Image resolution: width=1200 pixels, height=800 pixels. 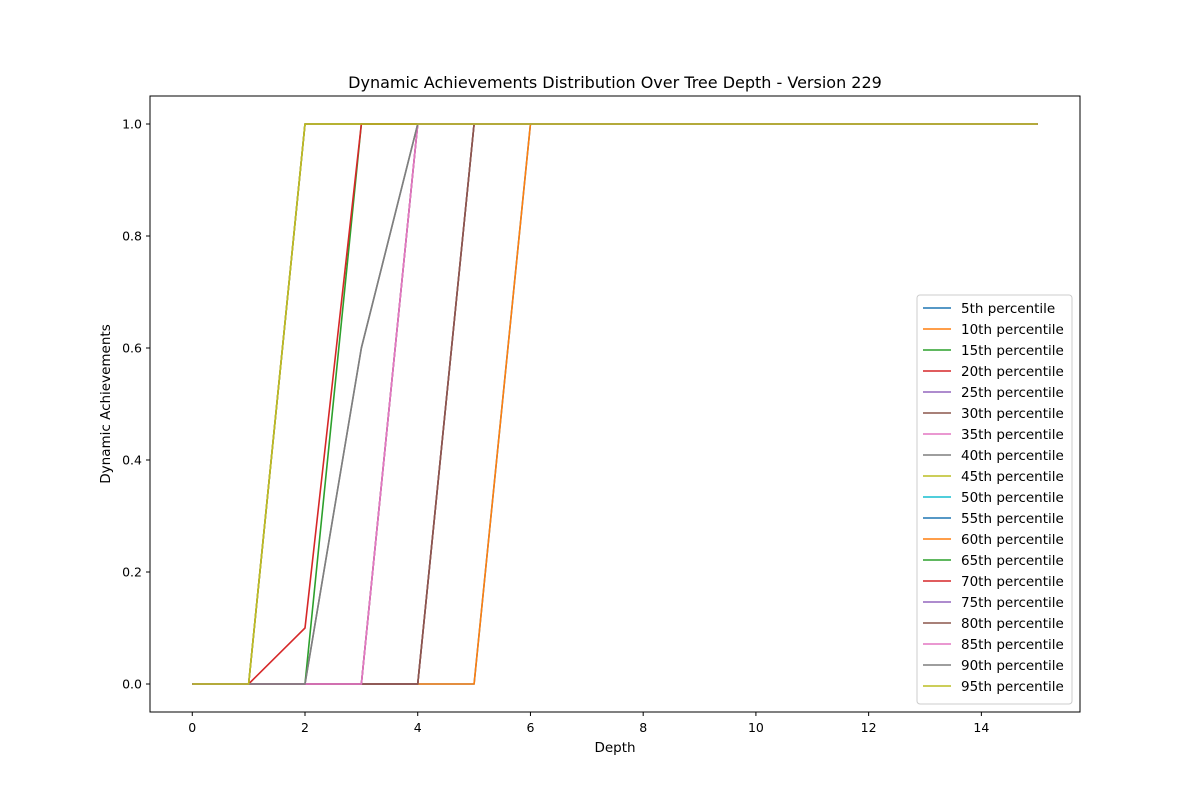 What do you see at coordinates (418, 727) in the screenshot?
I see `x-tick-label: 4` at bounding box center [418, 727].